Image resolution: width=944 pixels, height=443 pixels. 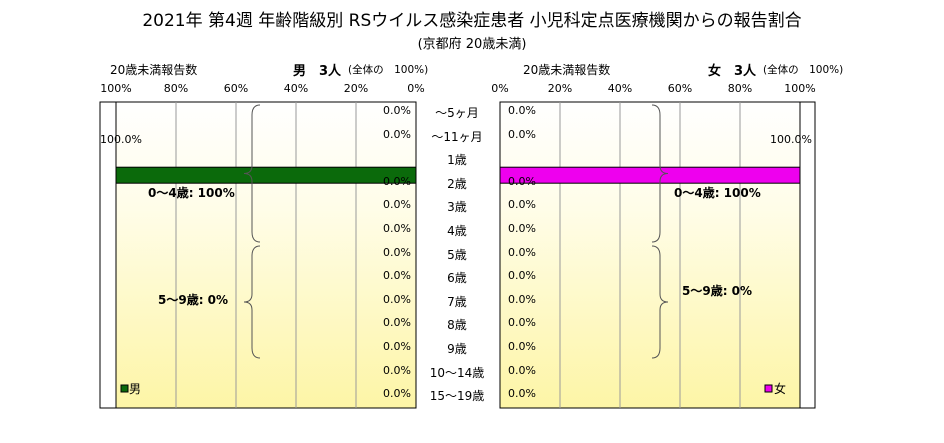 I want to click on age-category-label: 3歳, so click(x=457, y=207).